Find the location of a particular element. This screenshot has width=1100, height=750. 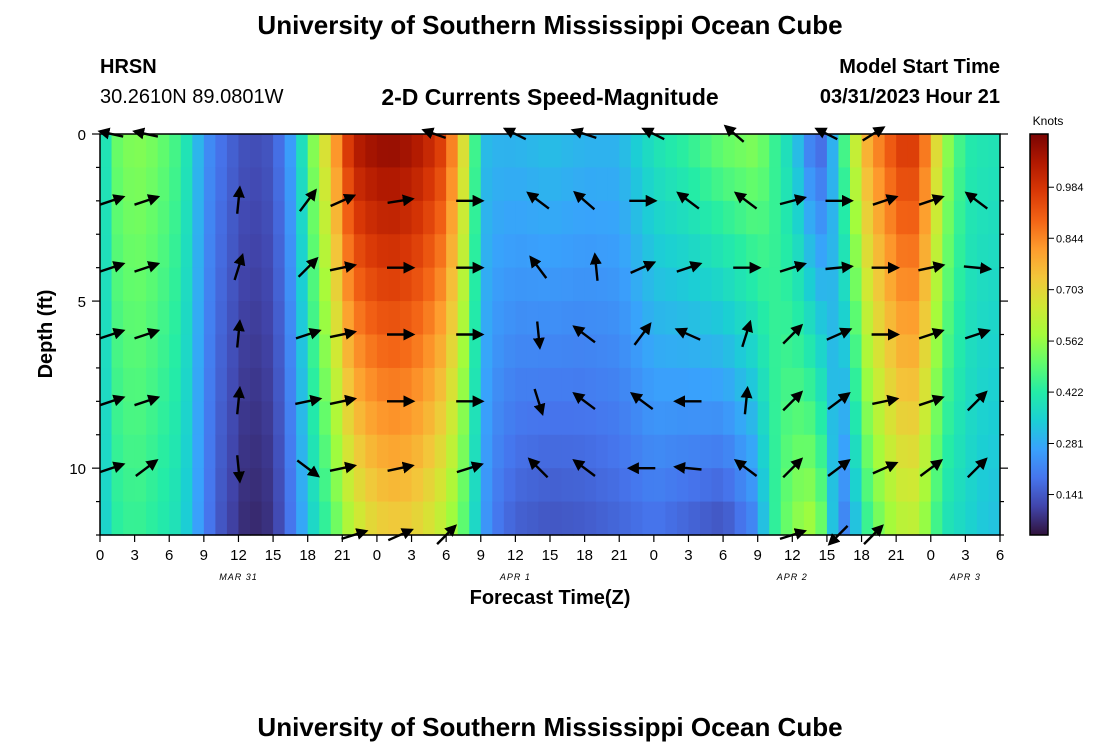

x-tick-label: 3 is located at coordinates (411, 555).